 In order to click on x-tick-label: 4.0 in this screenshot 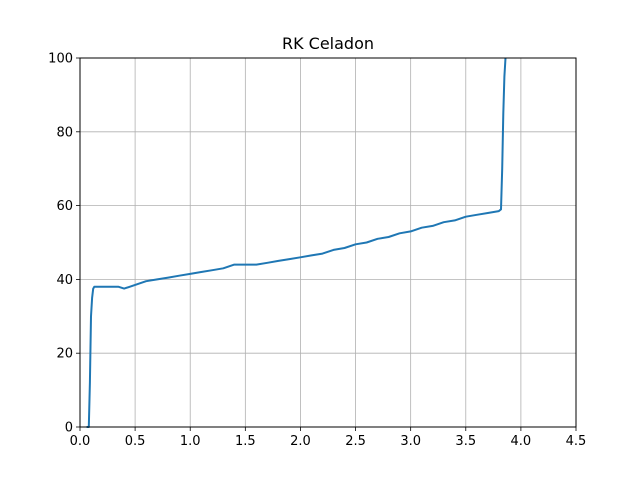, I will do `click(521, 441)`.